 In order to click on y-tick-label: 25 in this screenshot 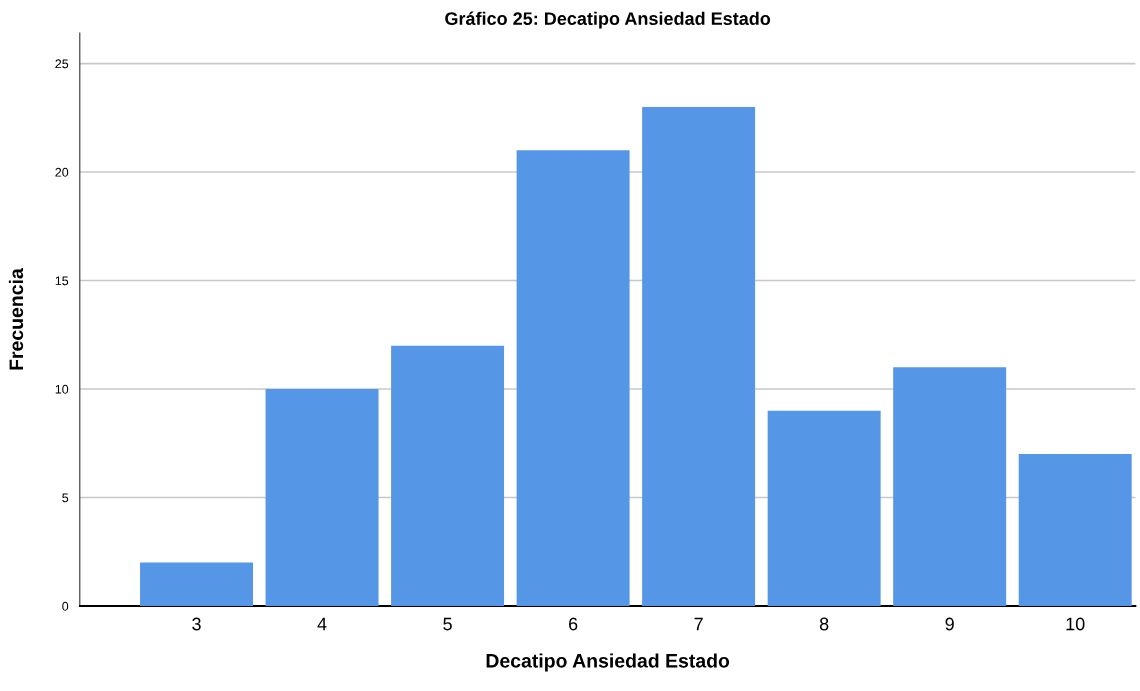, I will do `click(62, 64)`.